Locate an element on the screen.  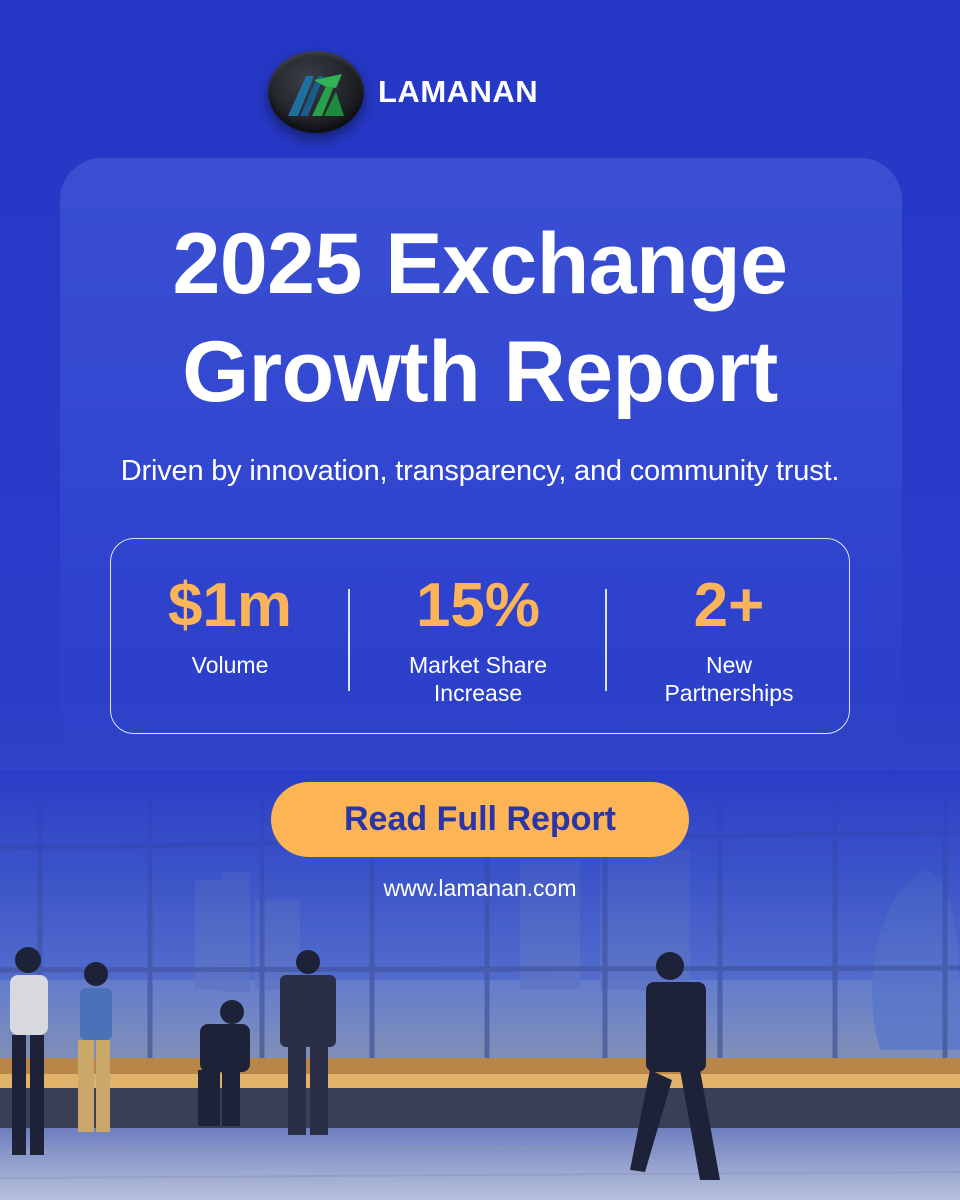
title-line-2: Growth Report is located at coordinates (480, 372).